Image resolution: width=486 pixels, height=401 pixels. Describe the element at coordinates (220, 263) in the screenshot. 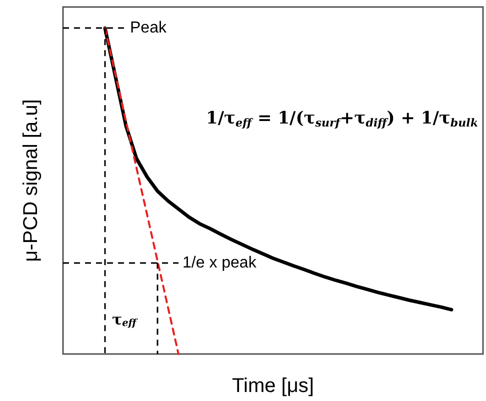

I see `ref-line-label: 1/e x peak` at that location.